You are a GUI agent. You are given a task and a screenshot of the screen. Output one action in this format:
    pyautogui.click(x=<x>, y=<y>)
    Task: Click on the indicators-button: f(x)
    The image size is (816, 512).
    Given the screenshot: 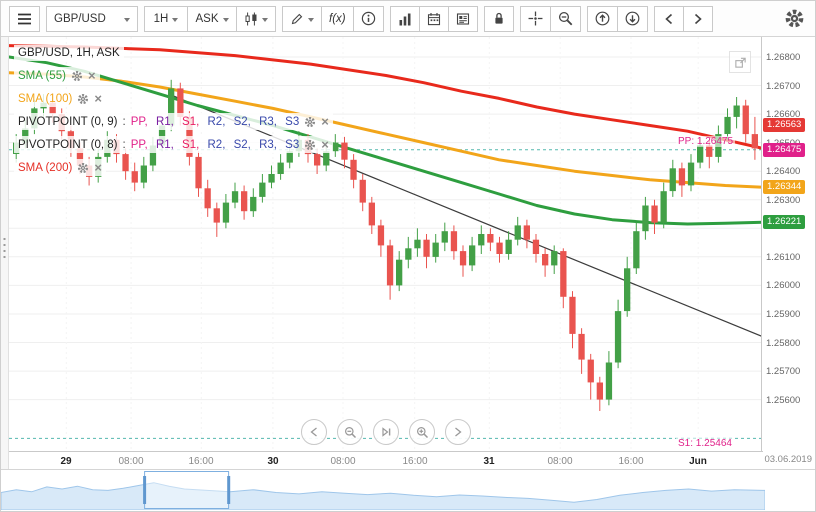 What is the action you would take?
    pyautogui.click(x=337, y=18)
    